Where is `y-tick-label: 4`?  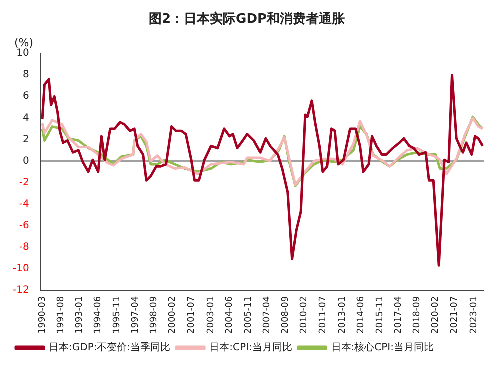 y-tick-label: 4 is located at coordinates (26, 118).